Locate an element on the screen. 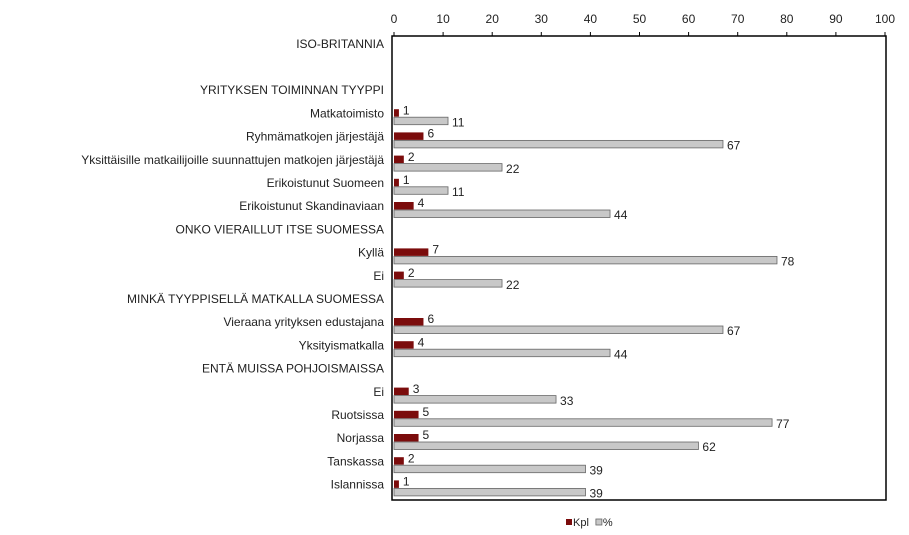 Image resolution: width=909 pixels, height=535 pixels. legend-label: Kpl is located at coordinates (581, 523).